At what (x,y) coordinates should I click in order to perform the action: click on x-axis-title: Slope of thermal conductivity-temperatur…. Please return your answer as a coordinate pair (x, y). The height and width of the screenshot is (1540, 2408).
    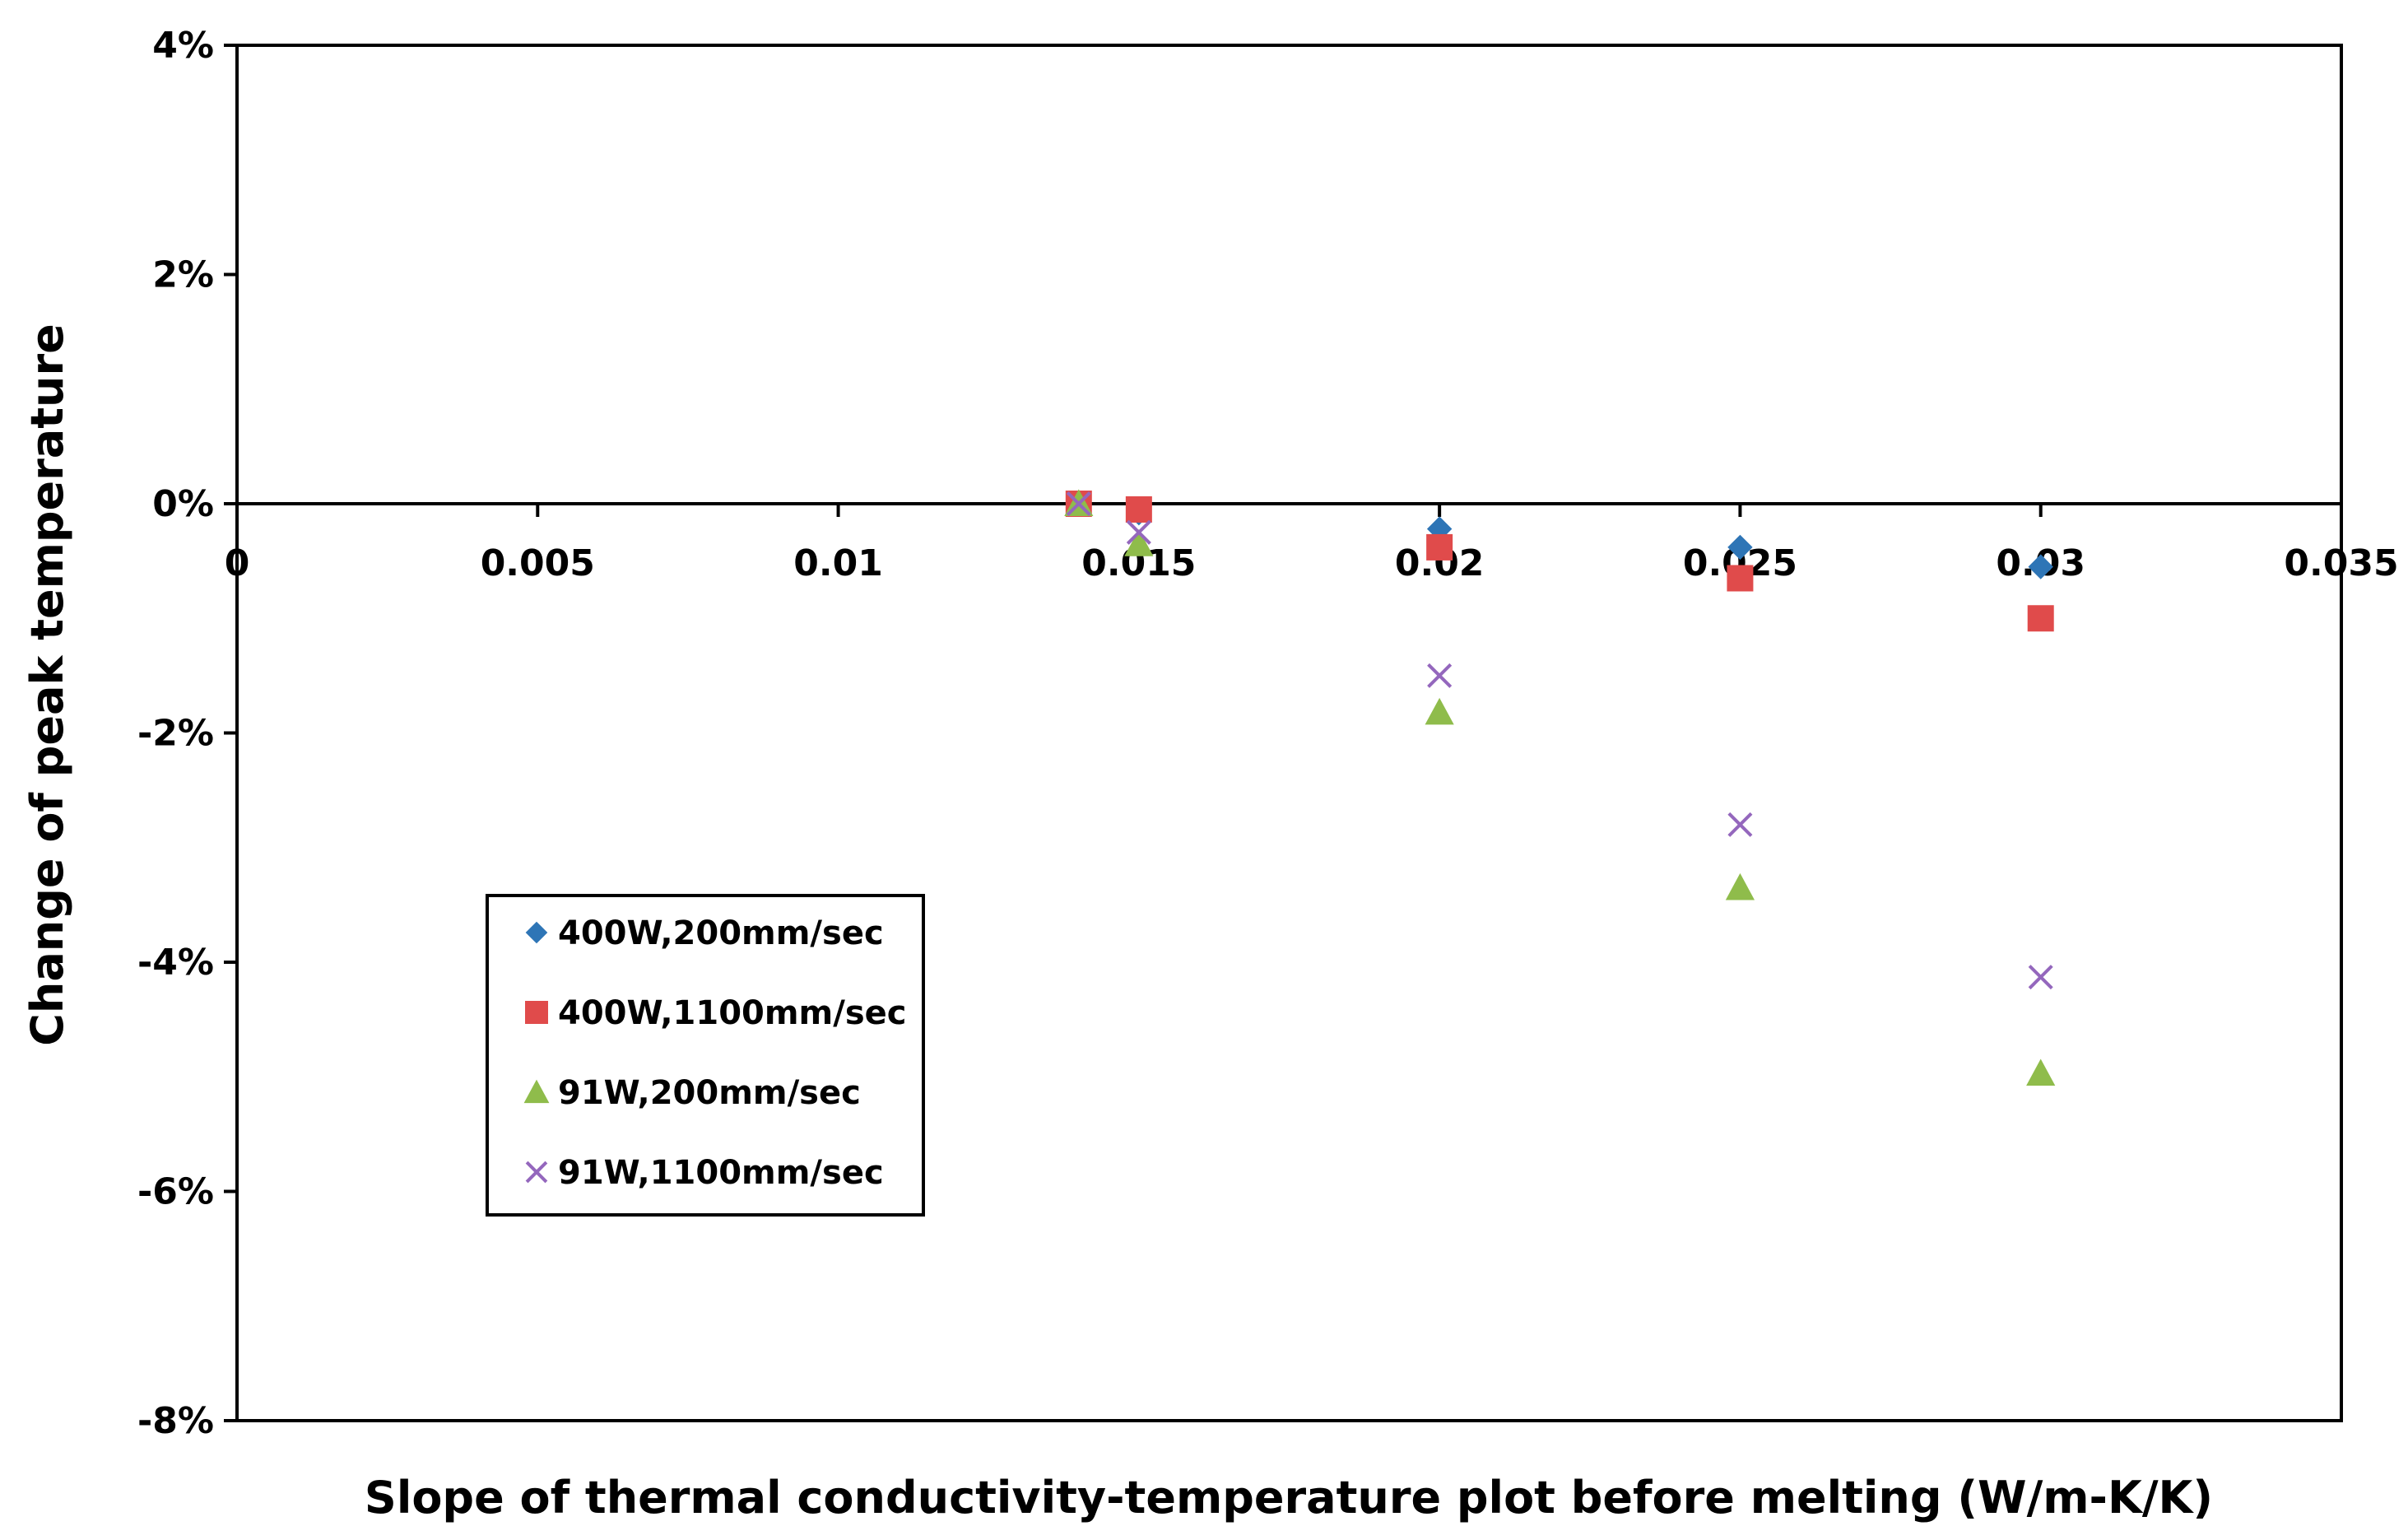
    Looking at the image, I should click on (1289, 1498).